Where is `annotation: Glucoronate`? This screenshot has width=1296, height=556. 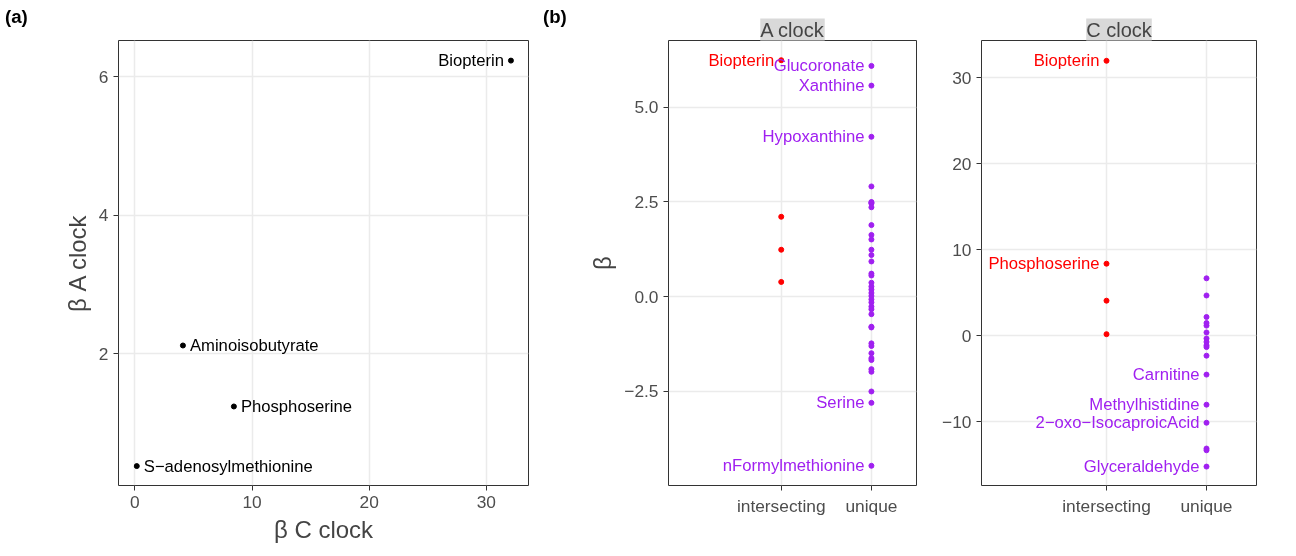 annotation: Glucoronate is located at coordinates (819, 66).